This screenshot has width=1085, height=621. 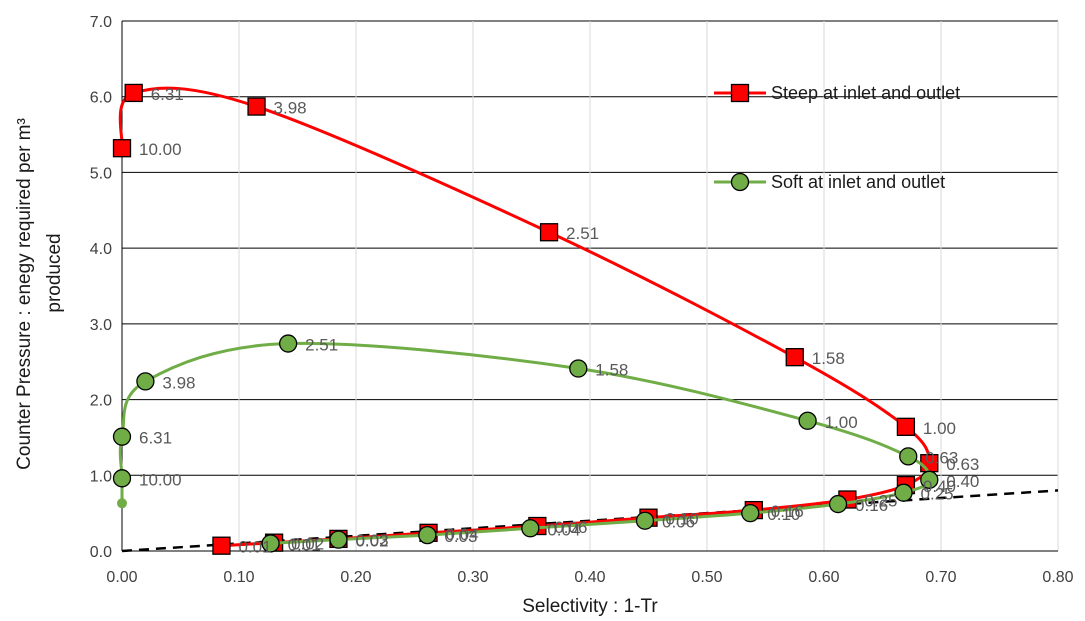 I want to click on data-label-soft: 0.06, so click(x=678, y=522).